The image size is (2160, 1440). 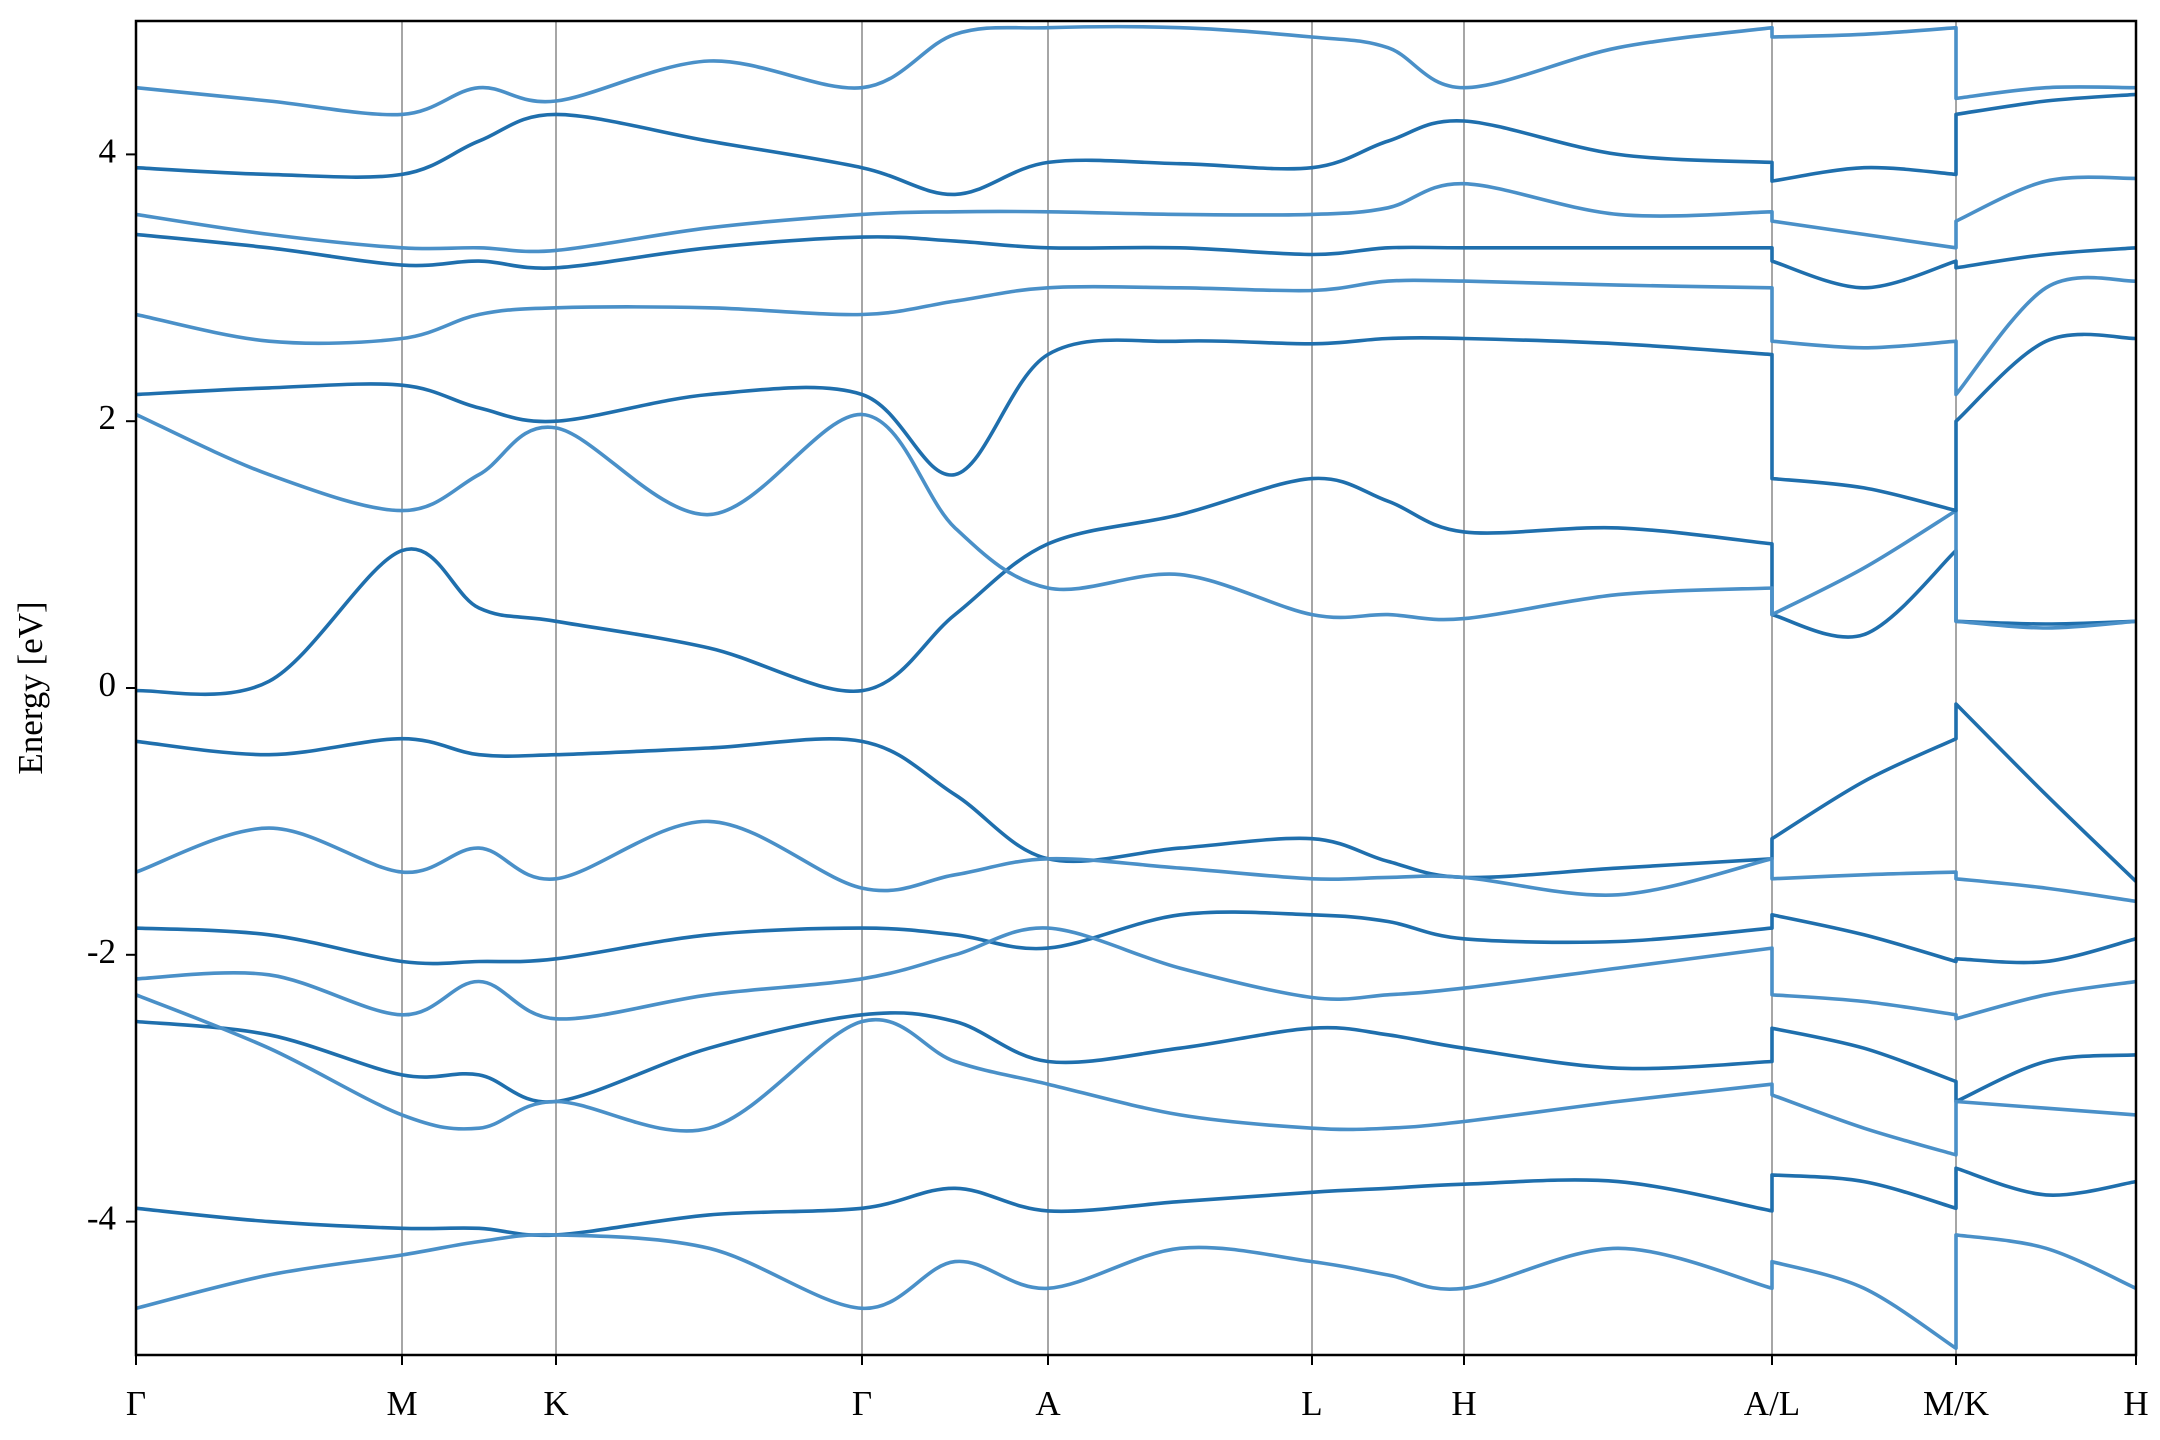 I want to click on x-tick-label: A/L, so click(x=1772, y=1403).